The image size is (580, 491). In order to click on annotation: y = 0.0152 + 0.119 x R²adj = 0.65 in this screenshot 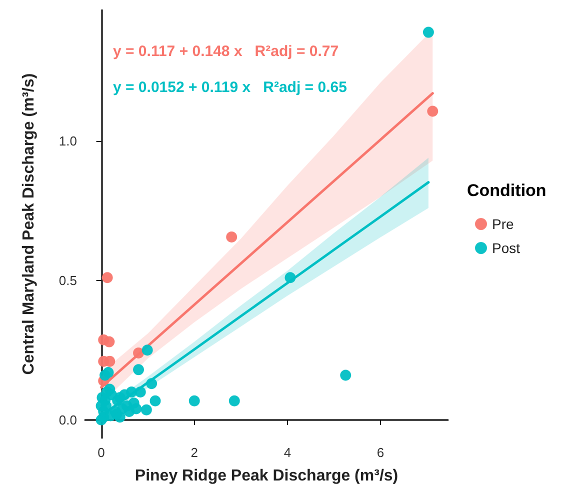, I will do `click(230, 87)`.